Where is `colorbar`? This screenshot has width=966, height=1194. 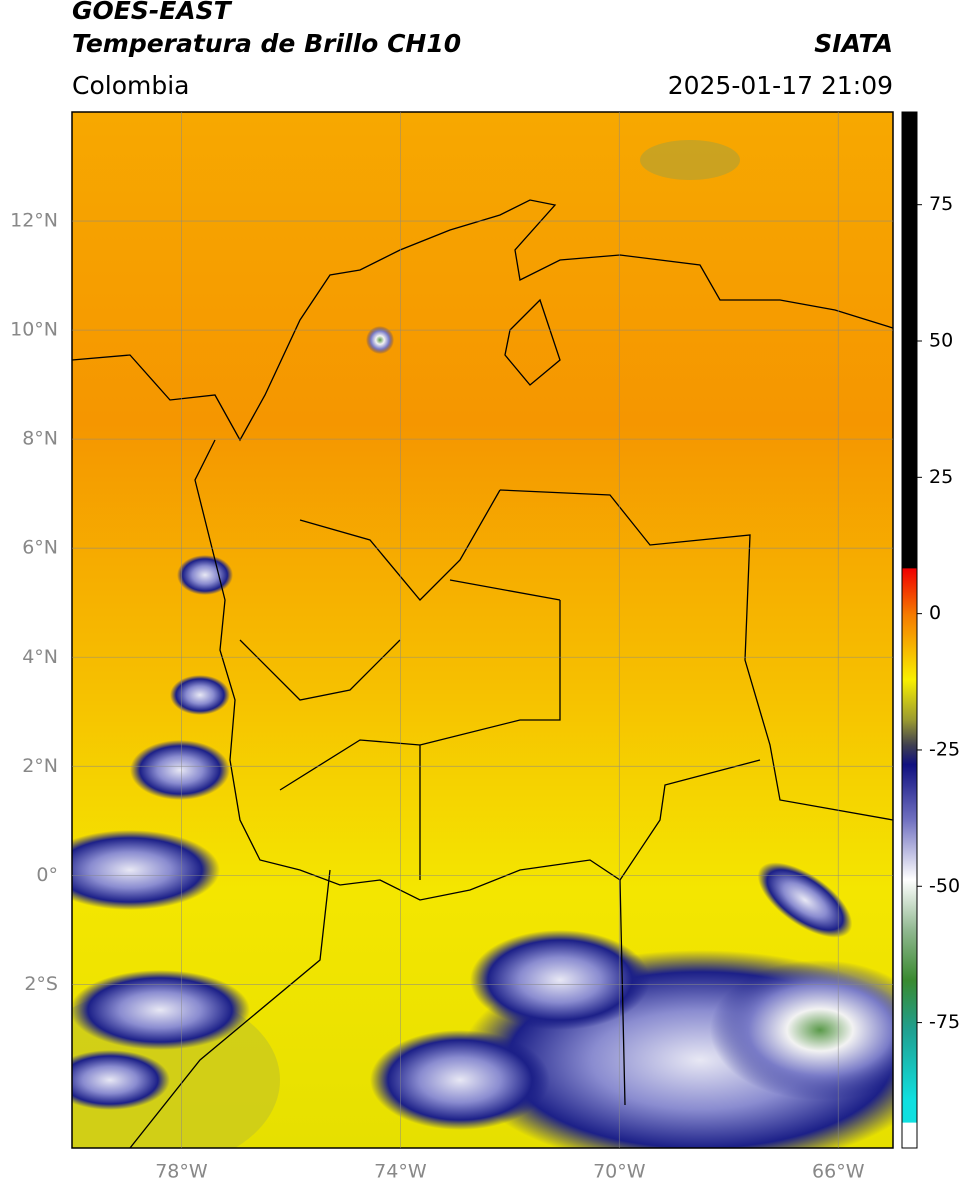
colorbar is located at coordinates (909, 630).